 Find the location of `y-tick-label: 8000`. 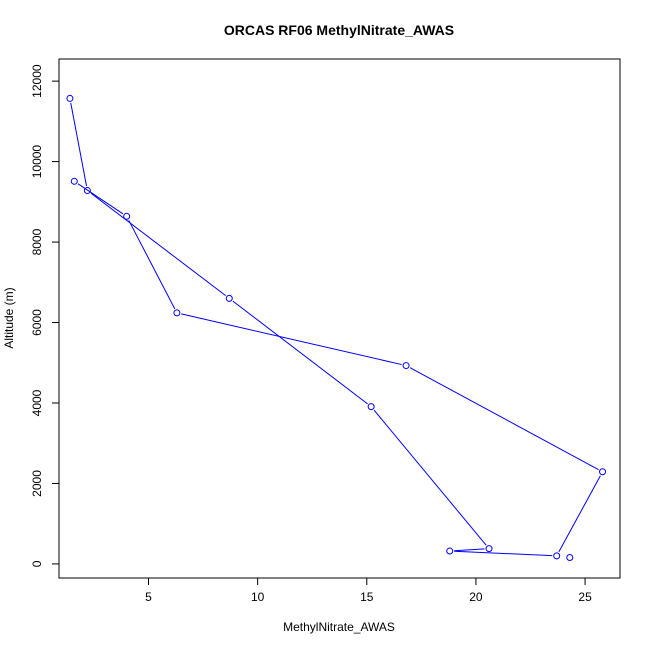

y-tick-label: 8000 is located at coordinates (37, 241).